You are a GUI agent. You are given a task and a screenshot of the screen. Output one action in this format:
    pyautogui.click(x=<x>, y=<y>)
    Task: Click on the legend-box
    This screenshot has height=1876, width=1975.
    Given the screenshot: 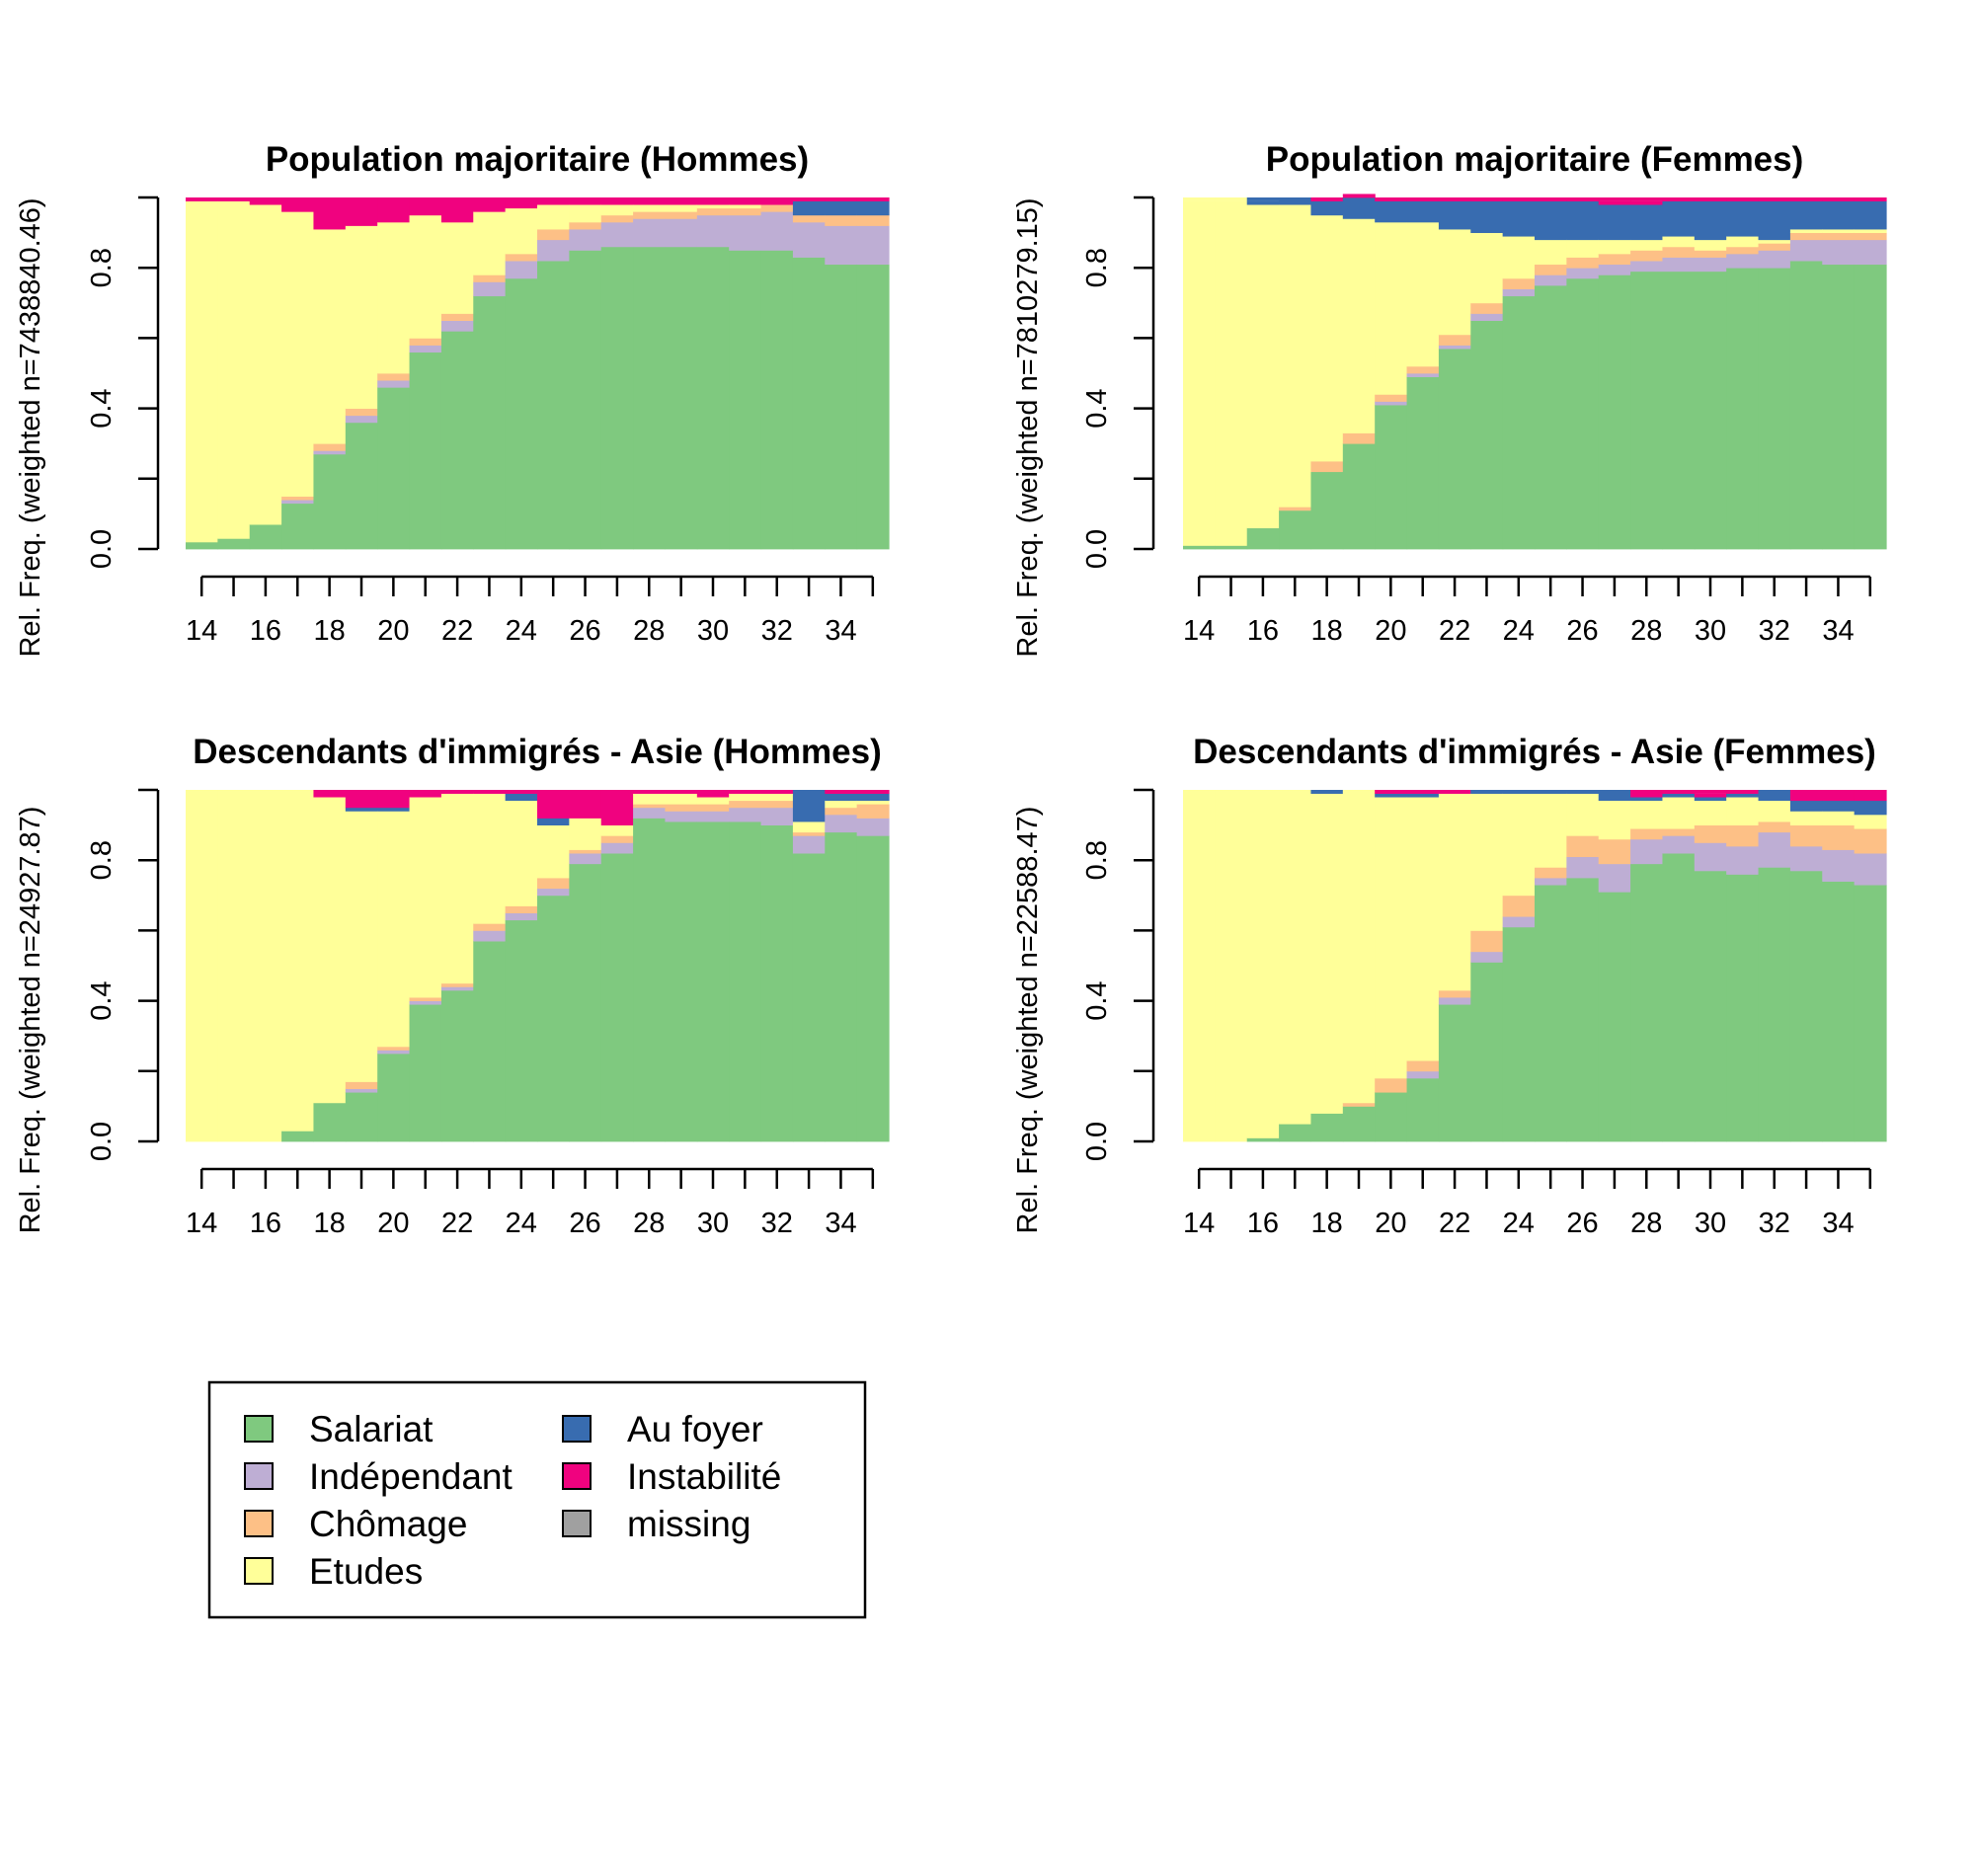 What is the action you would take?
    pyautogui.click(x=537, y=1500)
    